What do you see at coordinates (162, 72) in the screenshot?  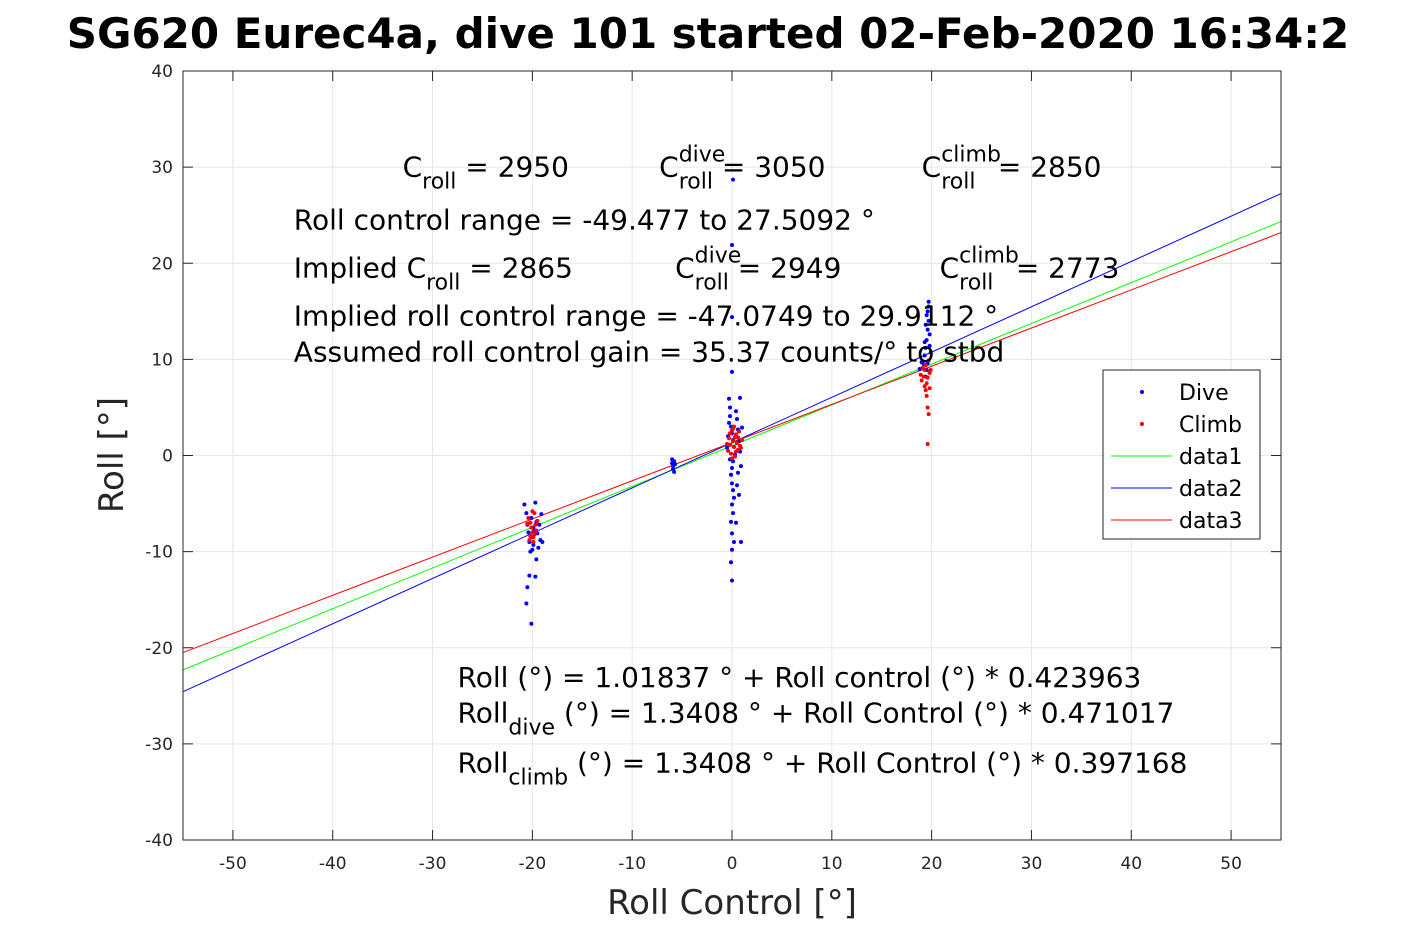 I see `y-tick-label: 40` at bounding box center [162, 72].